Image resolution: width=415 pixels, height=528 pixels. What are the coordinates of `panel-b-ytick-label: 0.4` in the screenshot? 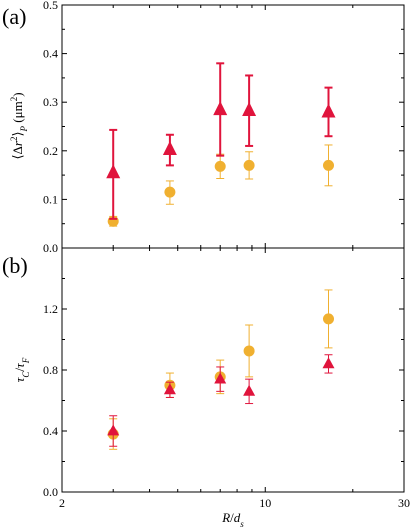 It's located at (50, 431).